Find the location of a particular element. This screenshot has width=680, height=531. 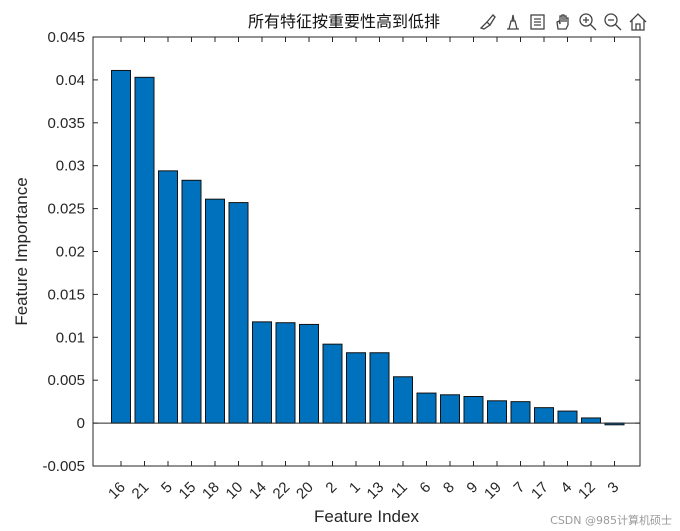

x-tick-label: 7 is located at coordinates (519, 488).